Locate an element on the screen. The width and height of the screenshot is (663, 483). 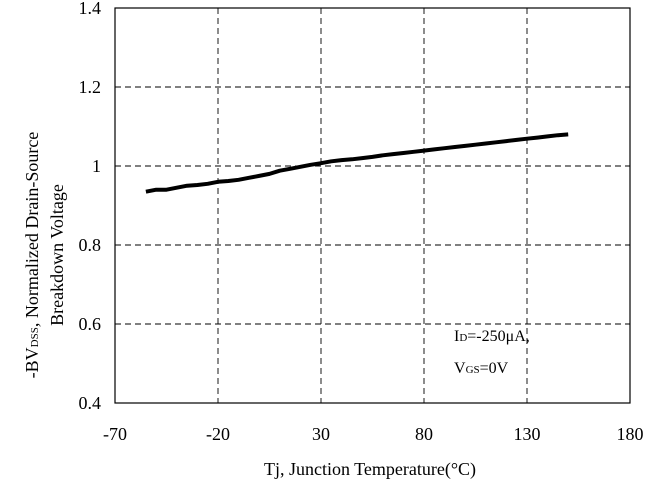
annotation-current-sub: D is located at coordinates (463, 338).